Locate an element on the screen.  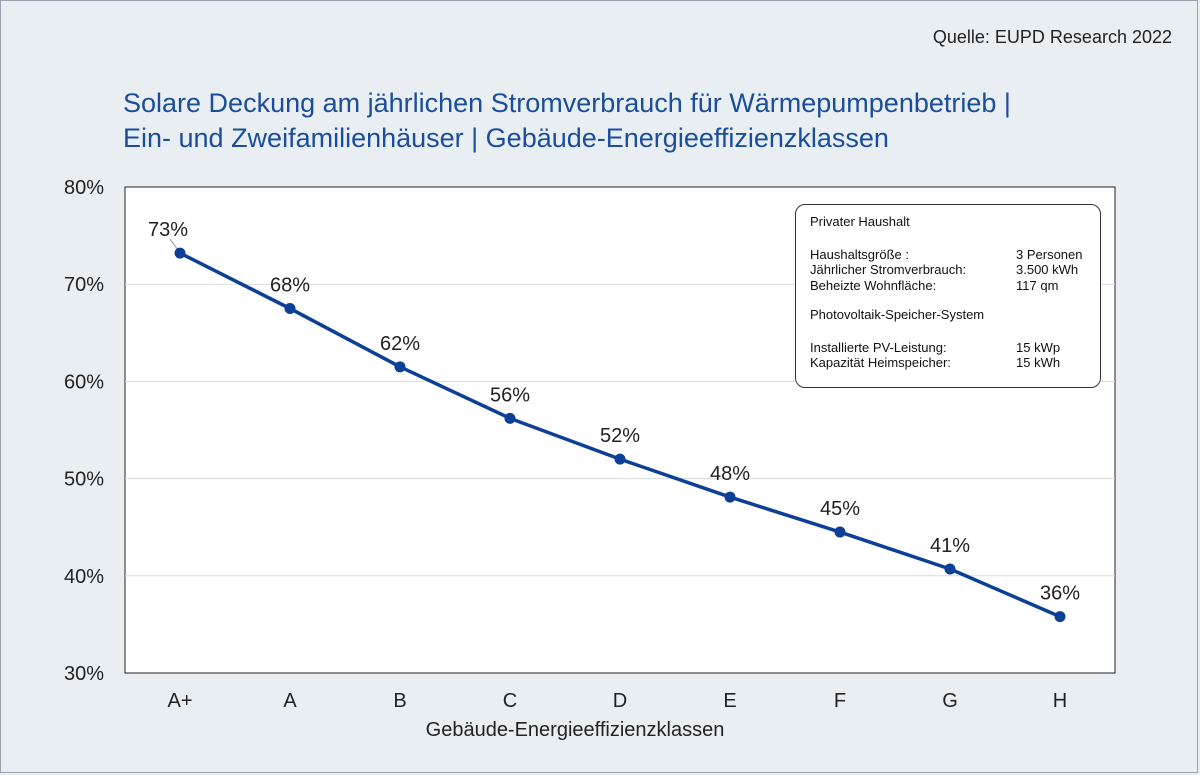
info-value: 3.500 kWh is located at coordinates (1047, 269).